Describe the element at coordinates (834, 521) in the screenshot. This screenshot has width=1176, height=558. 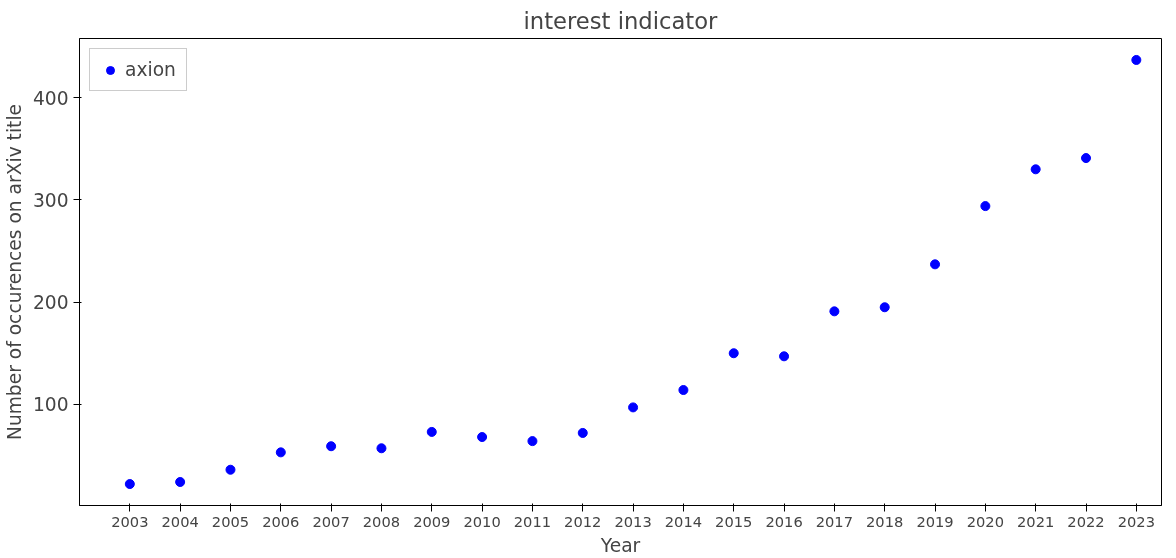
I see `x-tick-label: 2017` at that location.